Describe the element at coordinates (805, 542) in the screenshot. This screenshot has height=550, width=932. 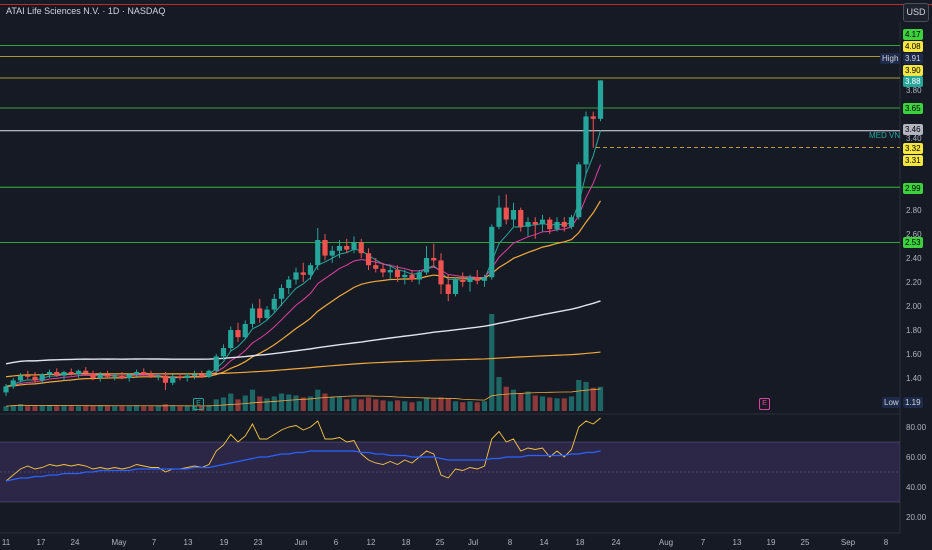
I see `time-tick-label: 25` at that location.